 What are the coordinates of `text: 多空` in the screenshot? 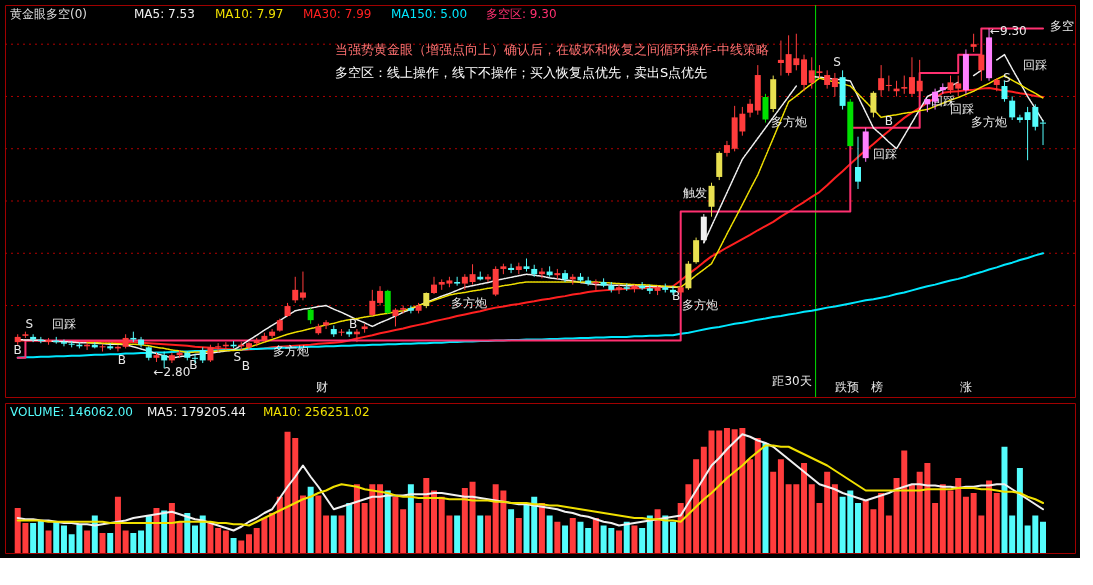 It's located at (1062, 25).